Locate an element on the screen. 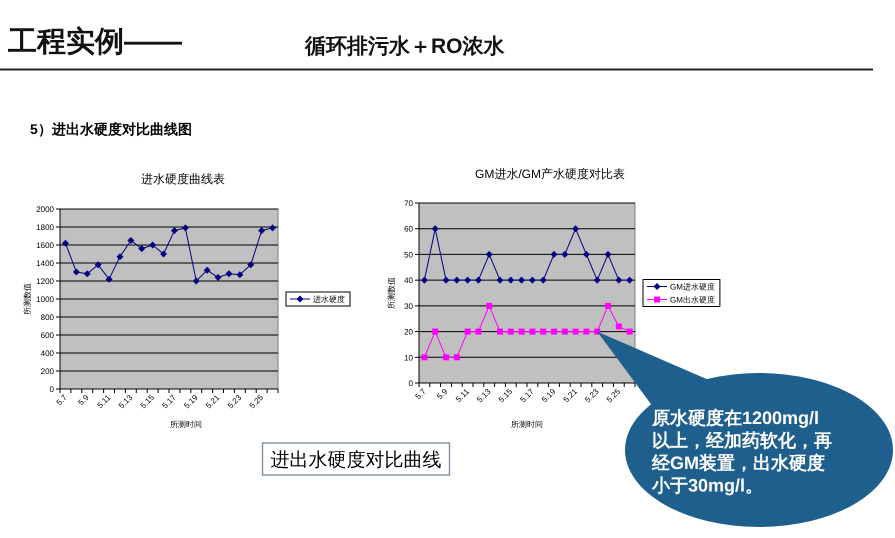  y-tick-label: 1600 is located at coordinates (45, 245).